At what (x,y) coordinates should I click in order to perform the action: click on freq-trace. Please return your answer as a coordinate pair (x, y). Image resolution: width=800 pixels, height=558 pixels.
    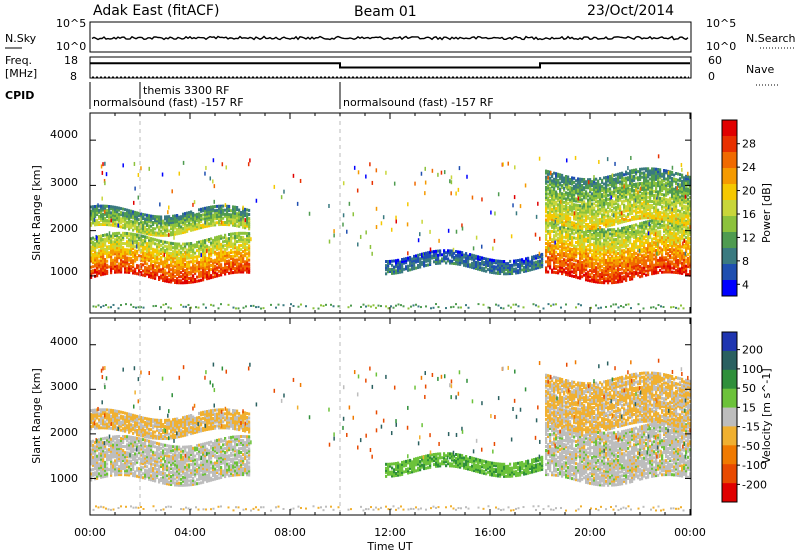
    Looking at the image, I should click on (390, 65).